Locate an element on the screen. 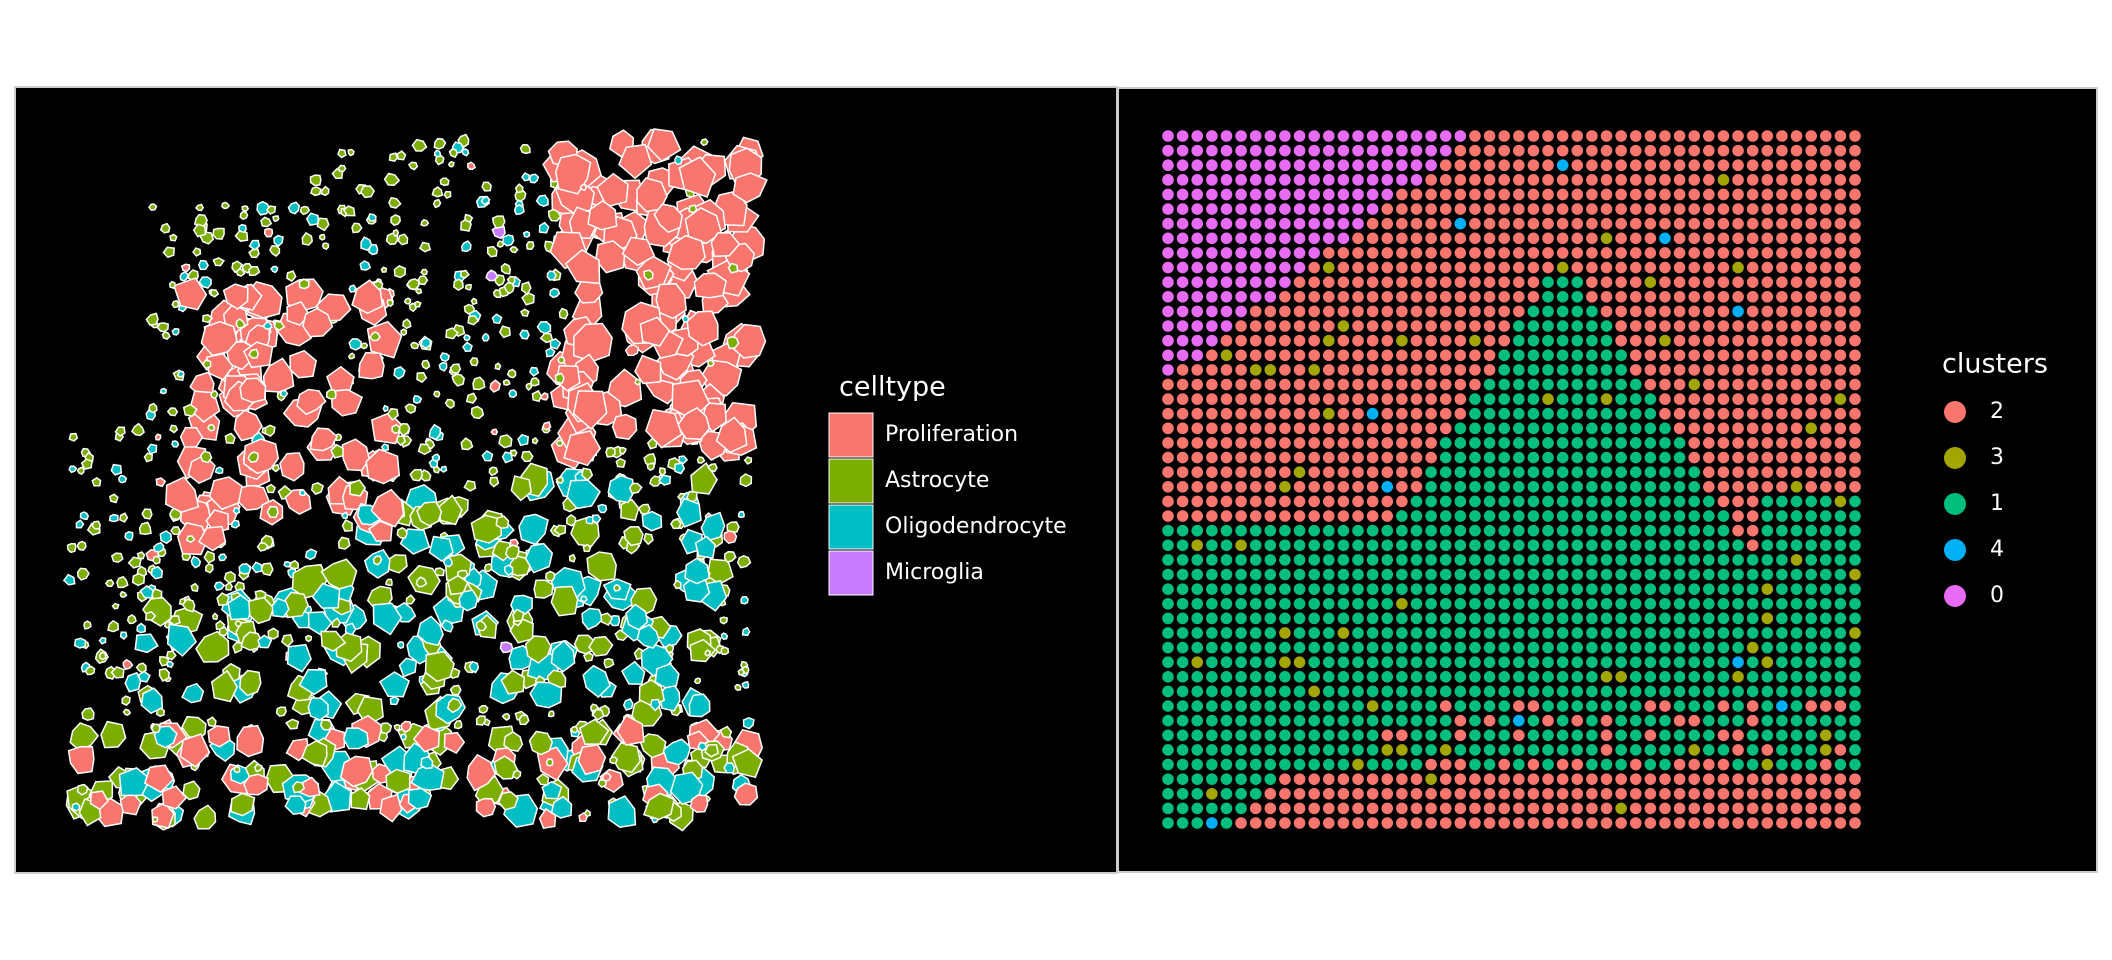 The width and height of the screenshot is (2112, 960). legend-key is located at coordinates (1955, 412).